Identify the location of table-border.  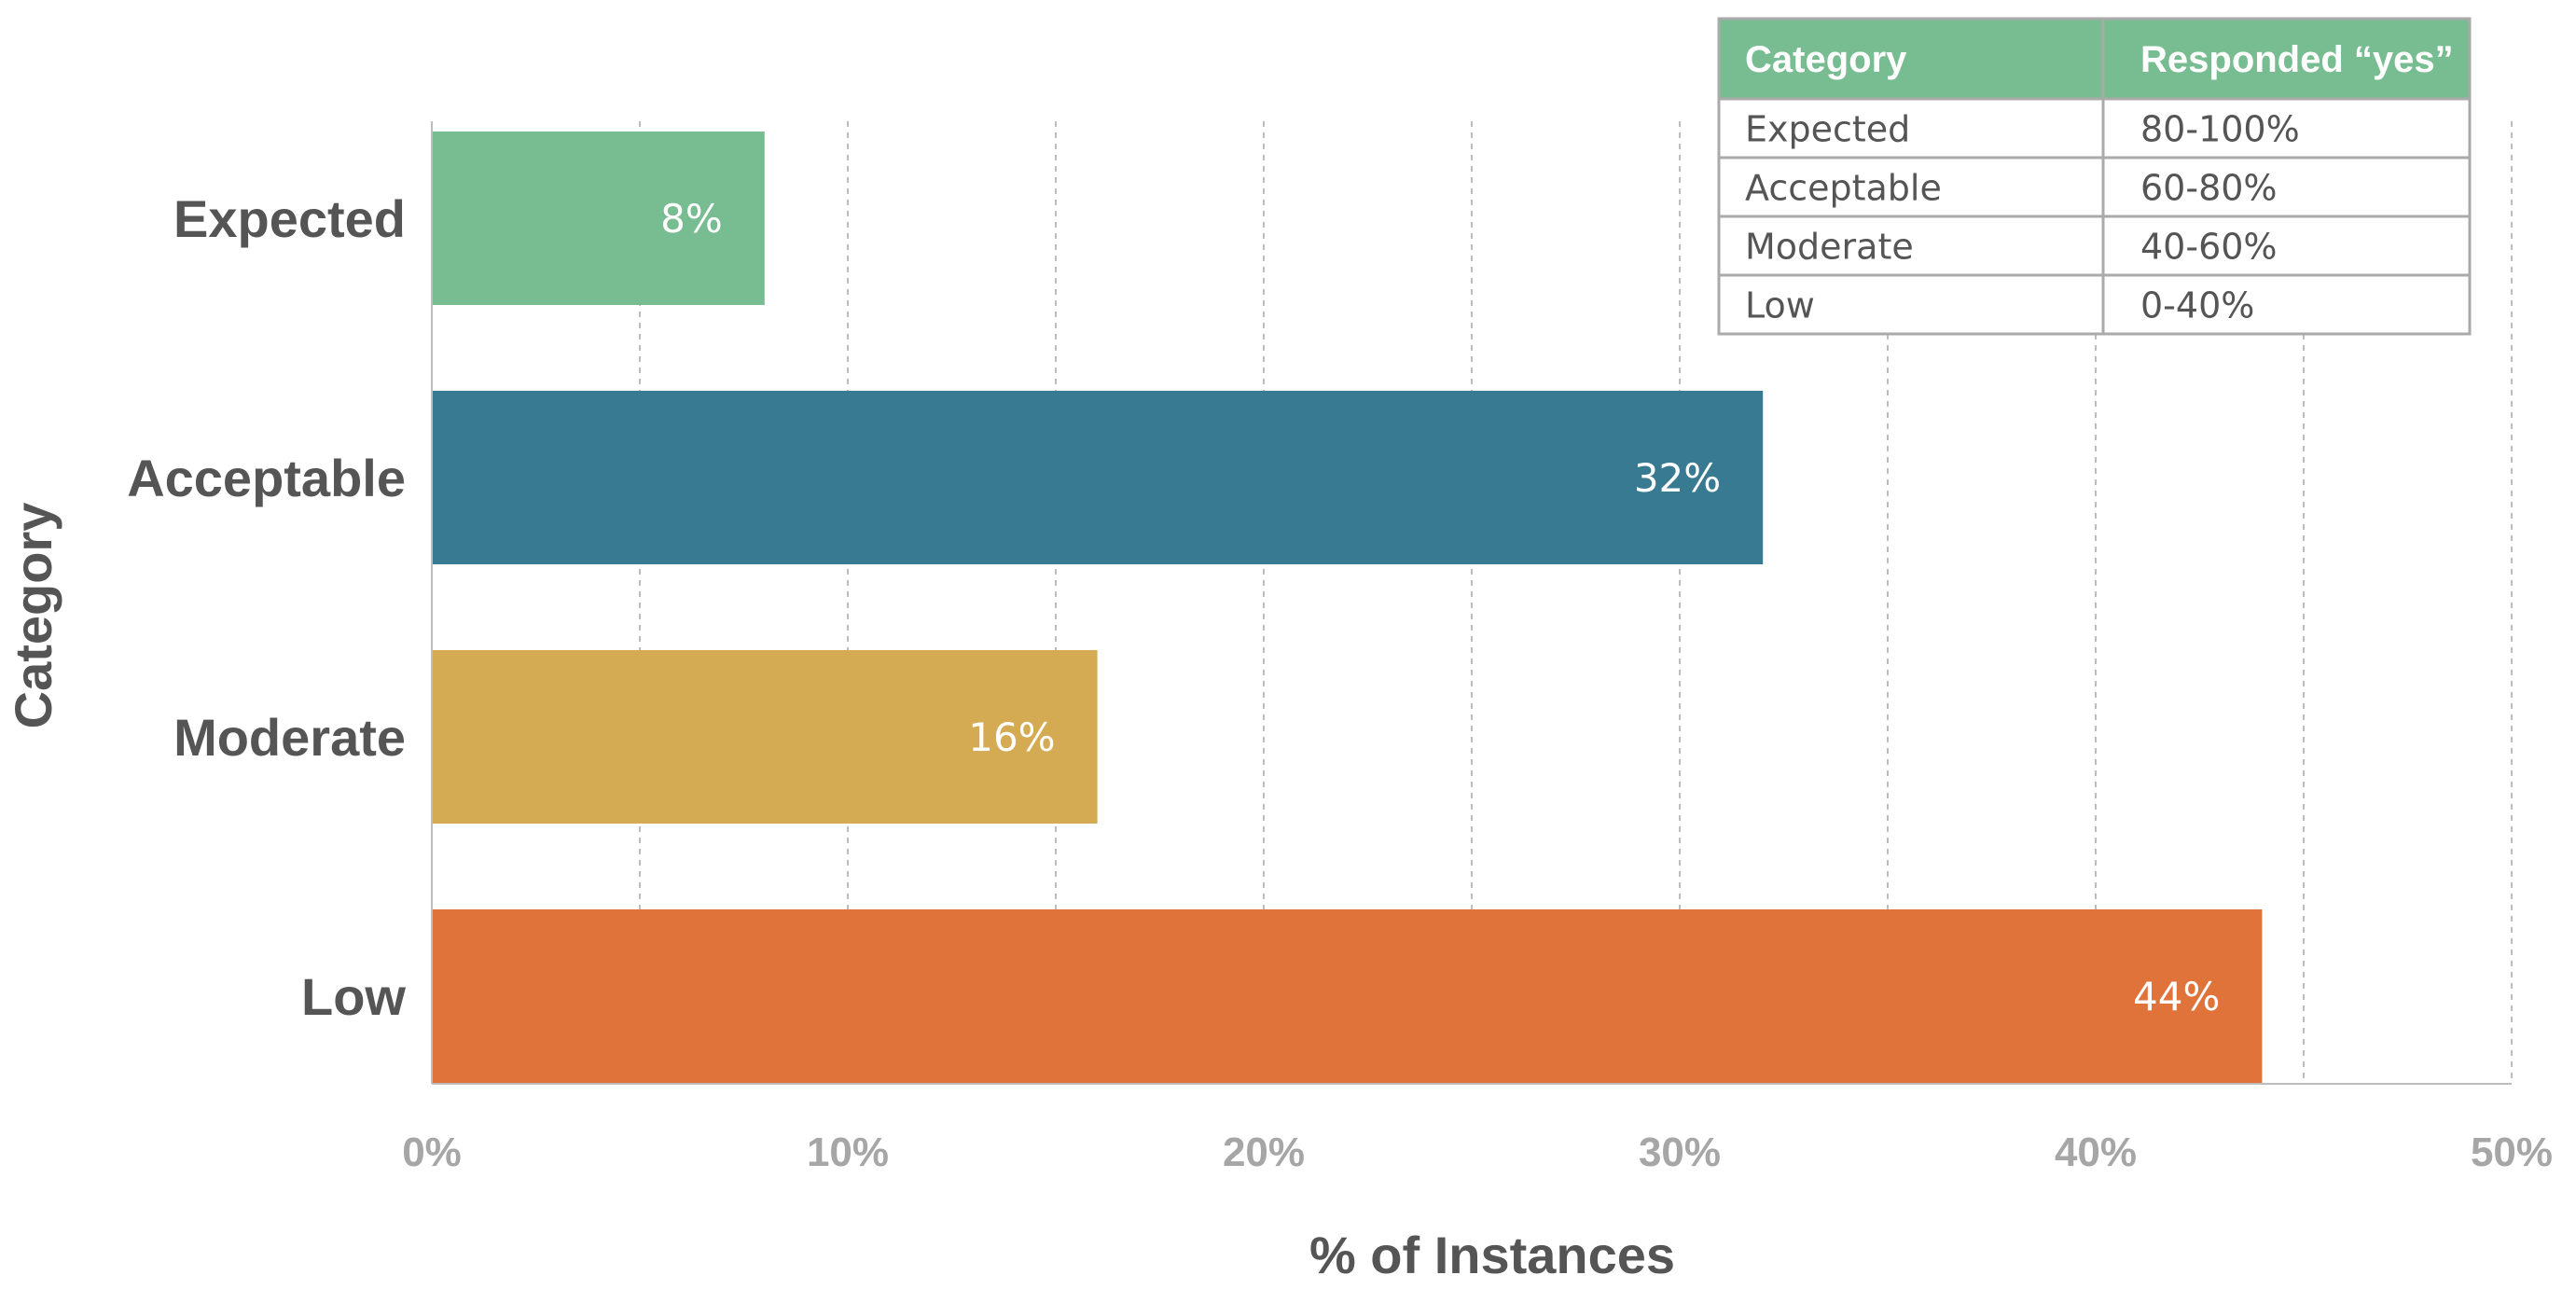
(2094, 176).